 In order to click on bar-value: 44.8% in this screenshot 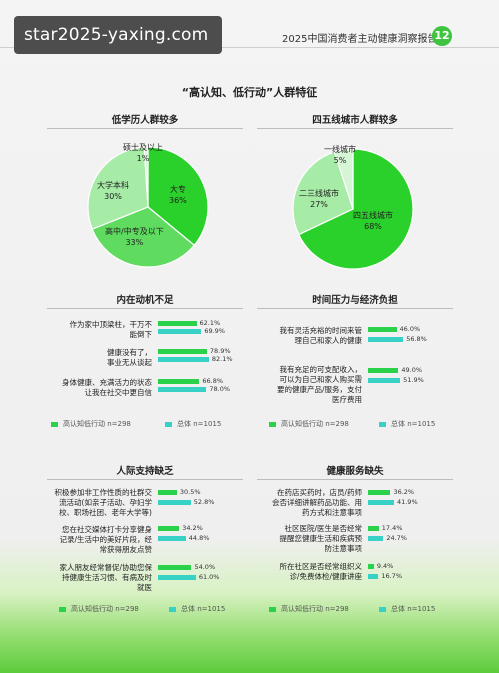, I will do `click(199, 538)`.